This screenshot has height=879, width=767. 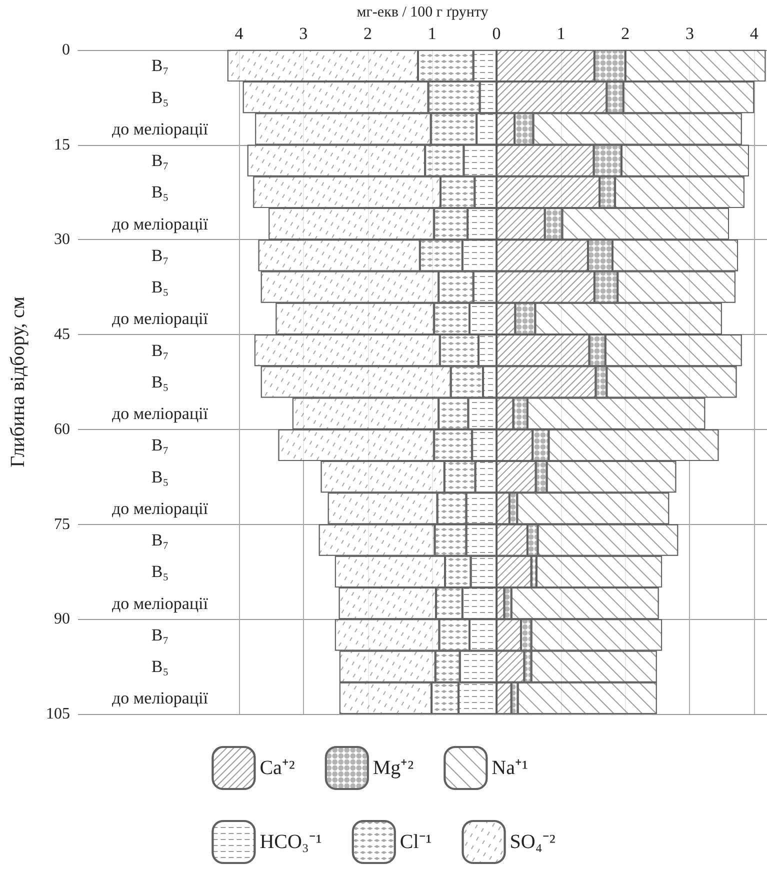 I want to click on y2-tick-label: 0, so click(x=66, y=49).